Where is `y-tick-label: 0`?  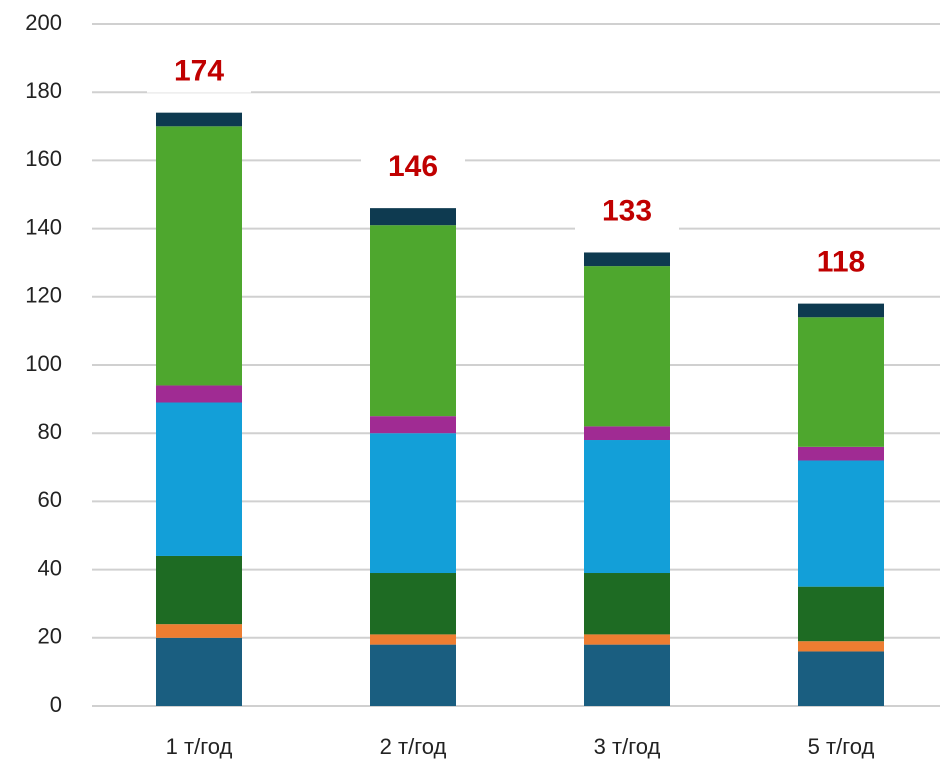 y-tick-label: 0 is located at coordinates (56, 704).